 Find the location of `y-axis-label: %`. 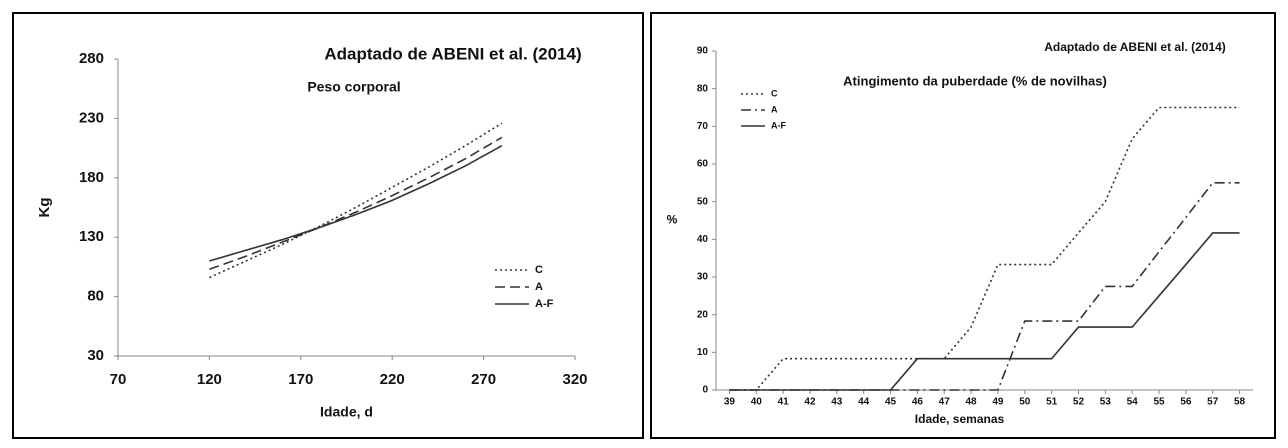

y-axis-label: % is located at coordinates (672, 220).